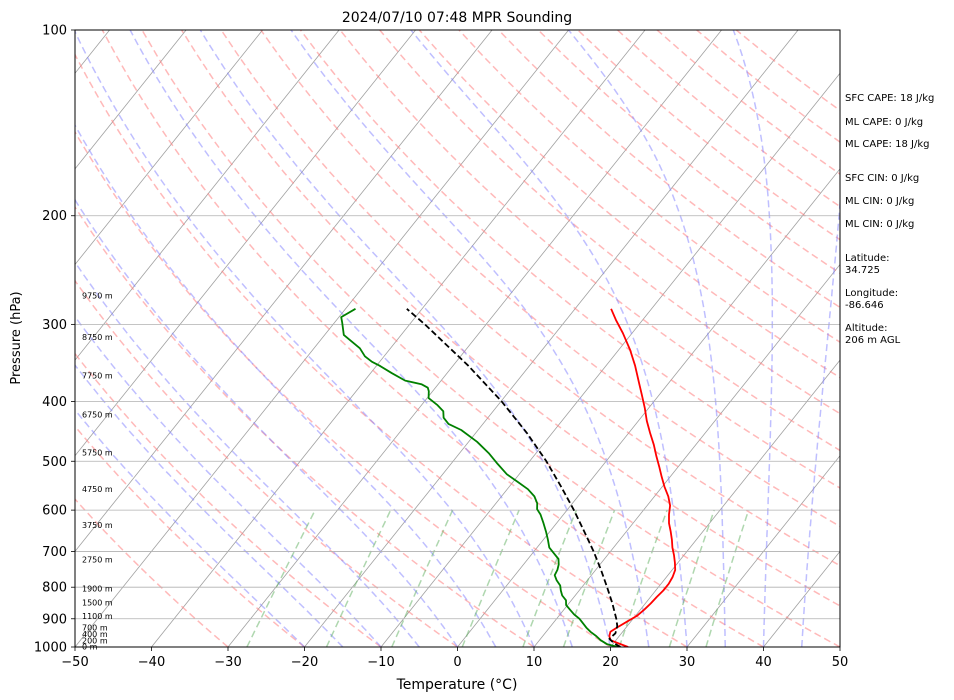 The height and width of the screenshot is (700, 954). What do you see at coordinates (54, 619) in the screenshot?
I see `y-tick-label: 900` at bounding box center [54, 619].